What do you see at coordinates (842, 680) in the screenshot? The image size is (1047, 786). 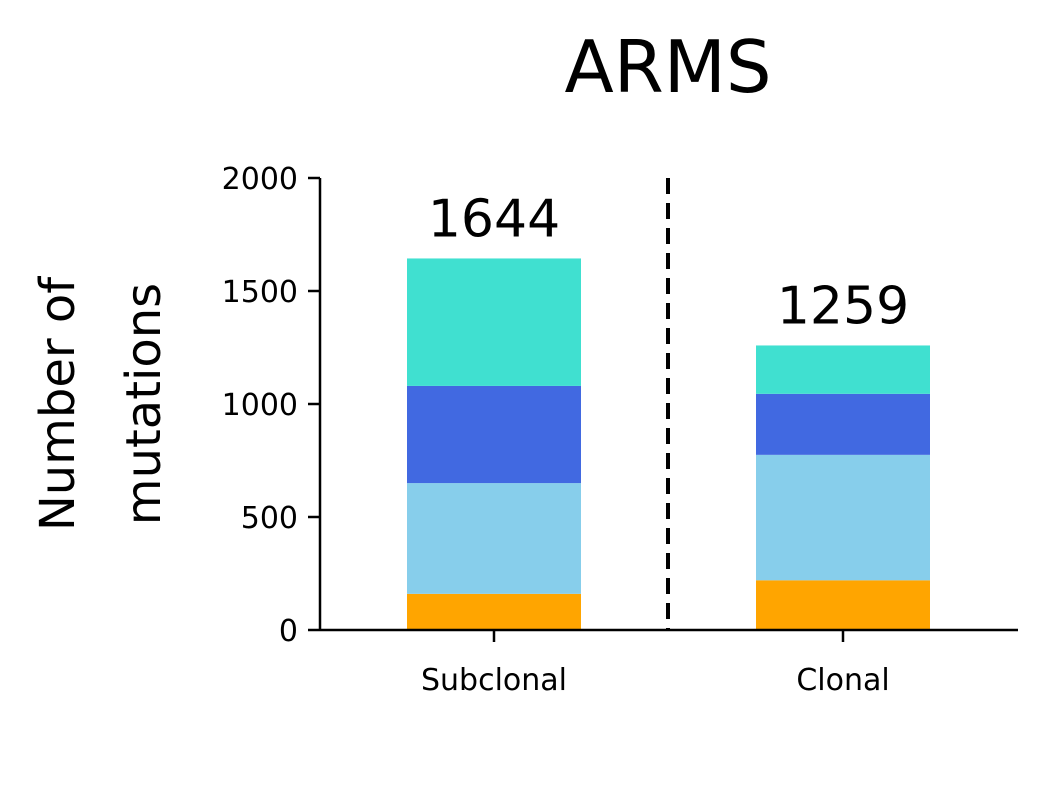 I see `x-tick-label-clonal: Clonal` at bounding box center [842, 680].